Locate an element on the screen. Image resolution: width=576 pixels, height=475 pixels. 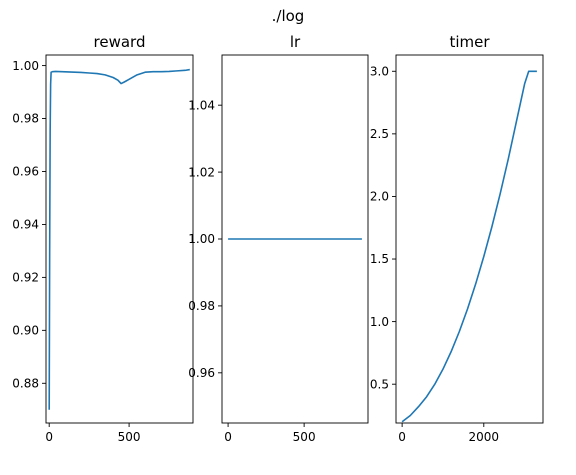
y-tick-label: 0.94 is located at coordinates (25, 225).